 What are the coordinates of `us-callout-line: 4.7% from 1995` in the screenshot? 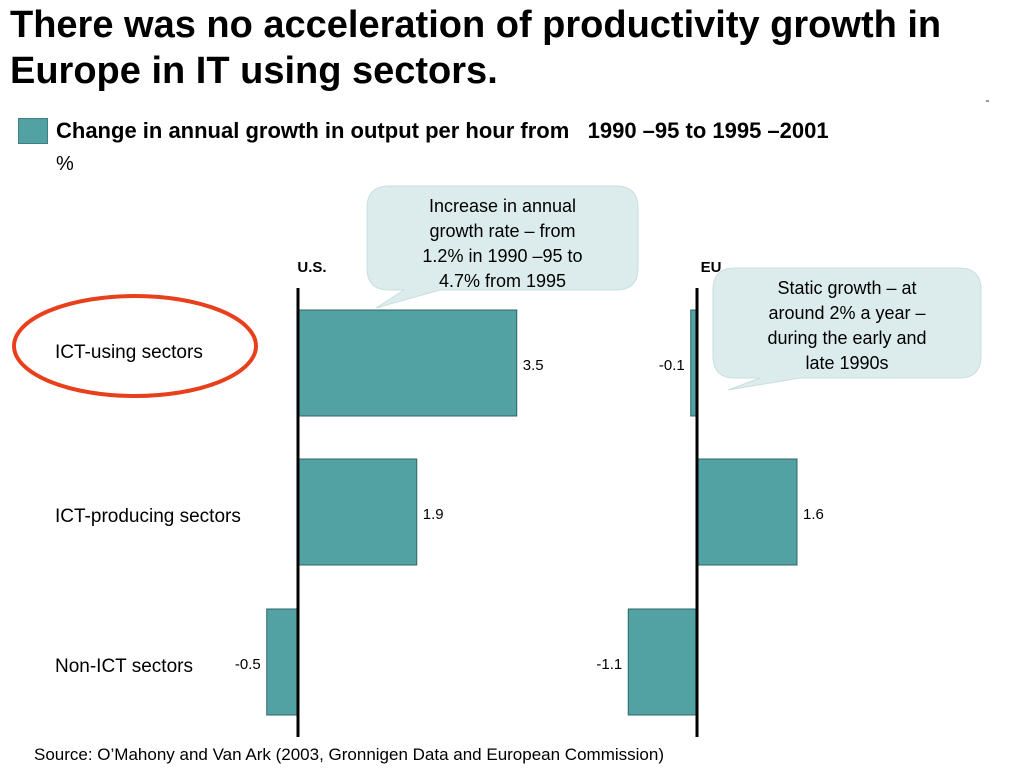 It's located at (502, 281).